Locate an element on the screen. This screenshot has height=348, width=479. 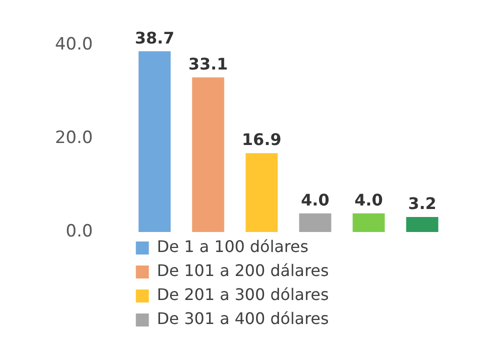
data-label: 16.9 is located at coordinates (262, 140).